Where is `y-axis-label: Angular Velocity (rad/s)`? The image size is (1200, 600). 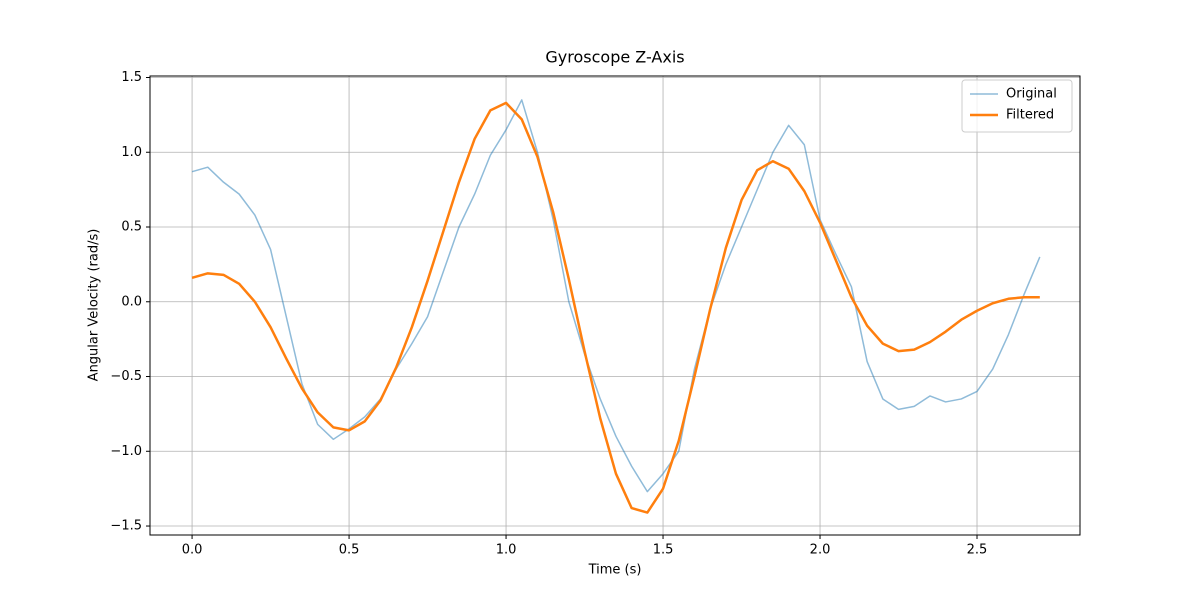
y-axis-label: Angular Velocity (rad/s) is located at coordinates (94, 305).